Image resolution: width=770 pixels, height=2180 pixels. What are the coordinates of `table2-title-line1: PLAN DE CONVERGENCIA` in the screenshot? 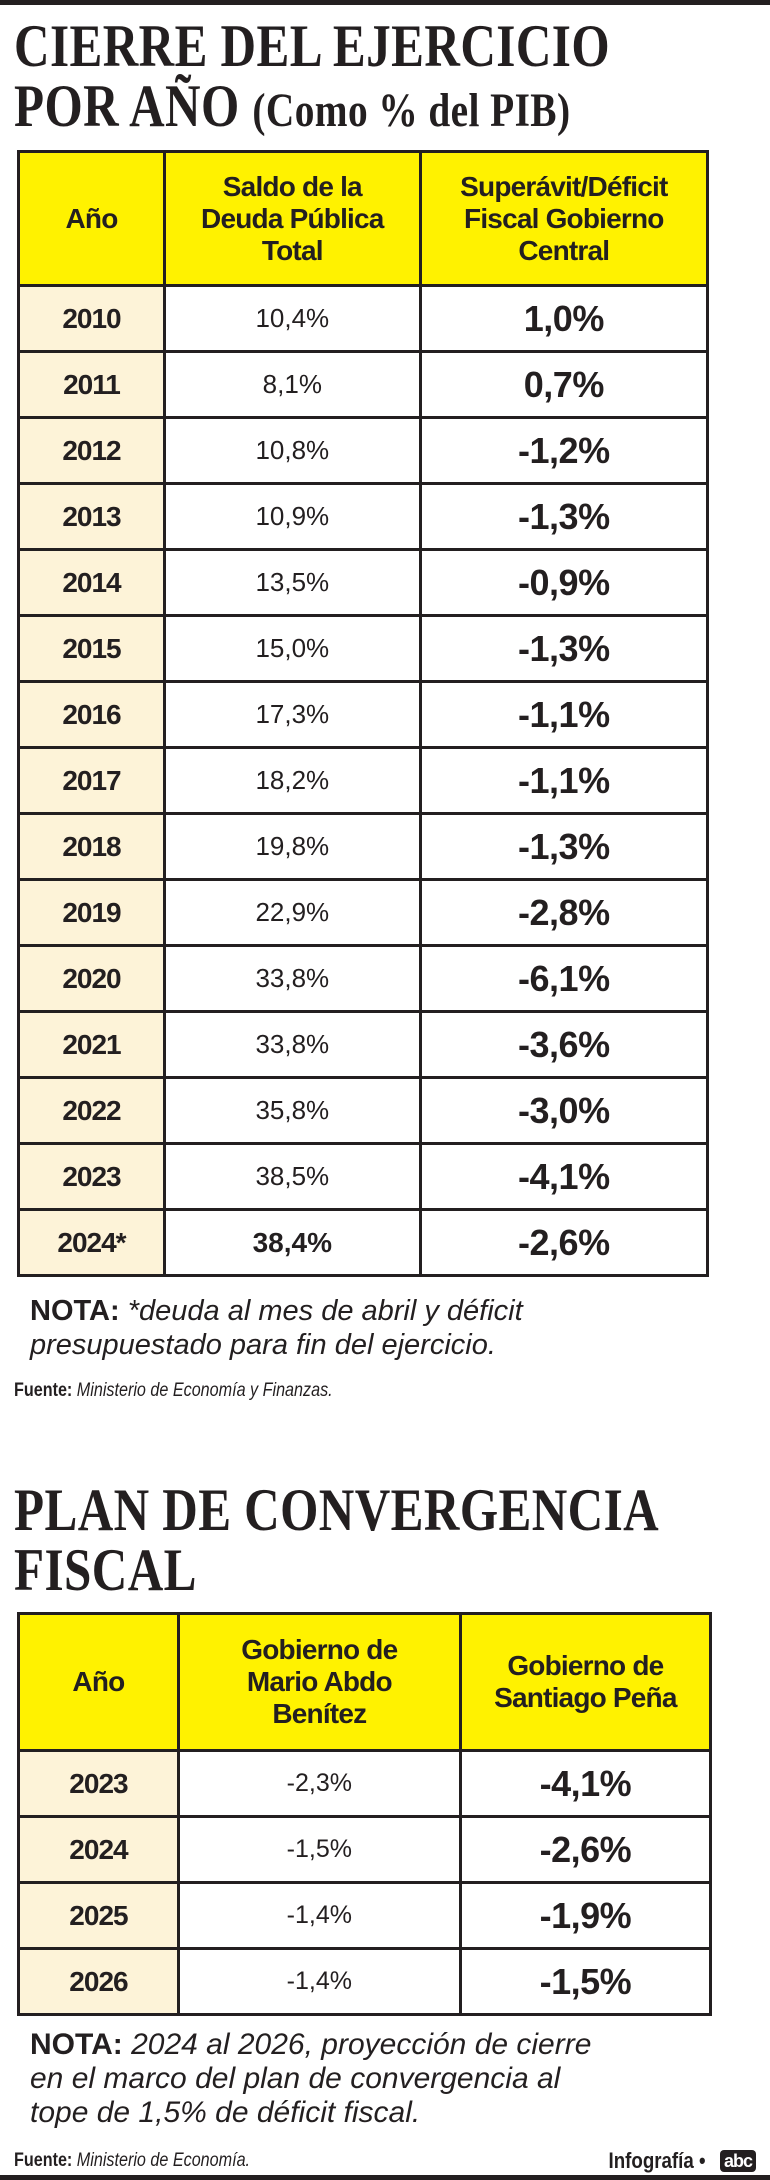 It's located at (337, 1510).